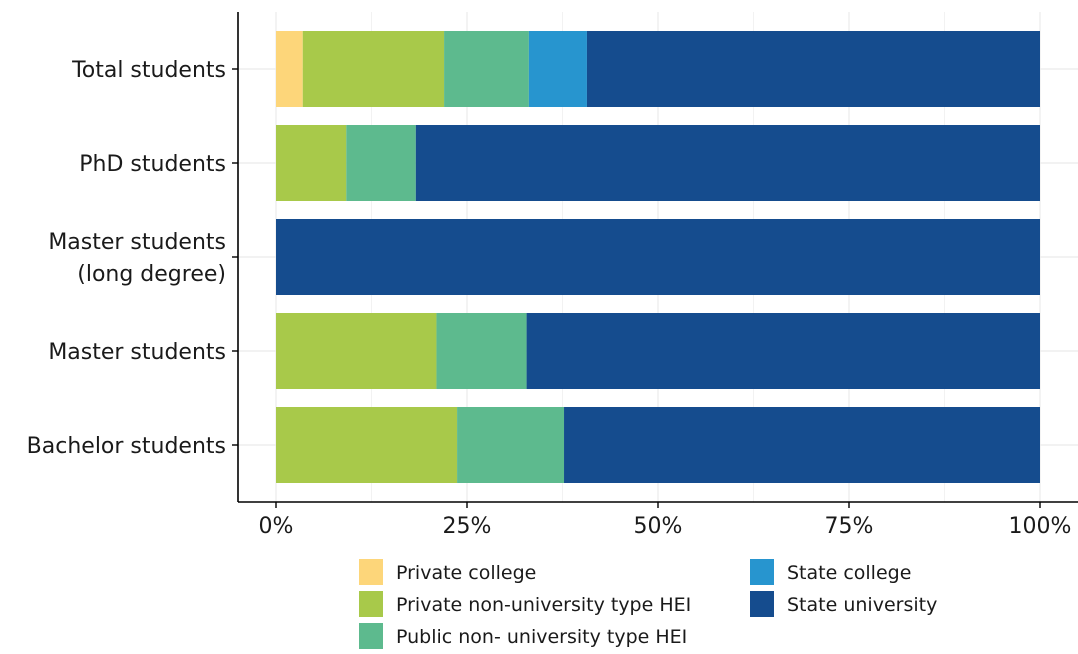 The image size is (1078, 654). Describe the element at coordinates (276, 526) in the screenshot. I see `x-tick-label: 0%` at that location.